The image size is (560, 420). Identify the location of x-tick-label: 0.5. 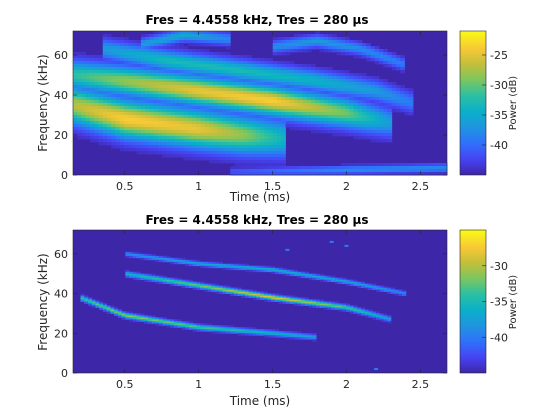
(125, 384).